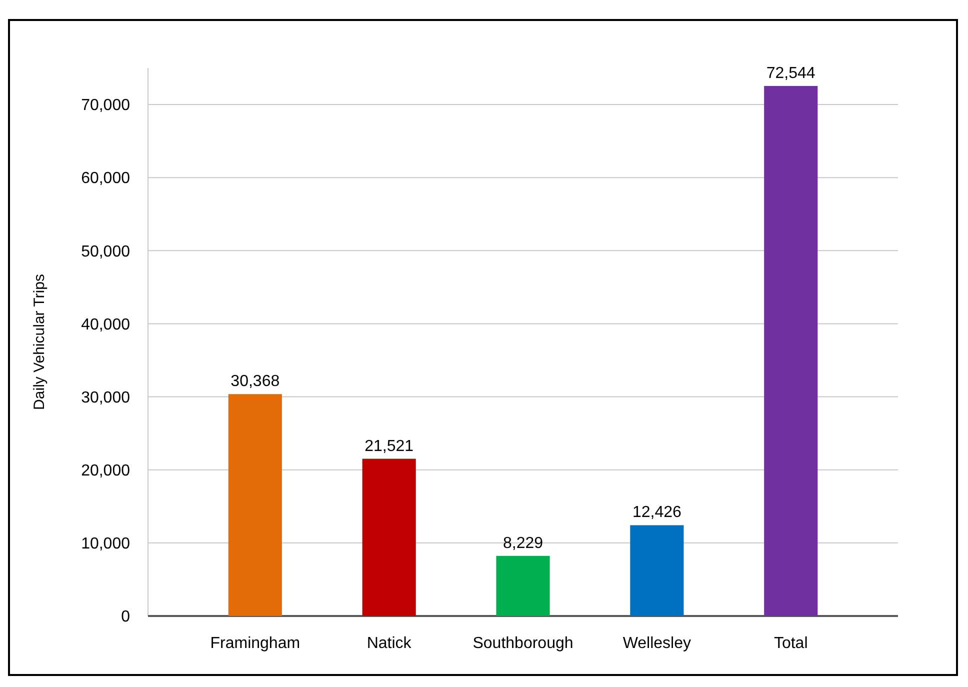 This screenshot has width=968, height=687. What do you see at coordinates (791, 643) in the screenshot?
I see `x-tick-label: Total` at bounding box center [791, 643].